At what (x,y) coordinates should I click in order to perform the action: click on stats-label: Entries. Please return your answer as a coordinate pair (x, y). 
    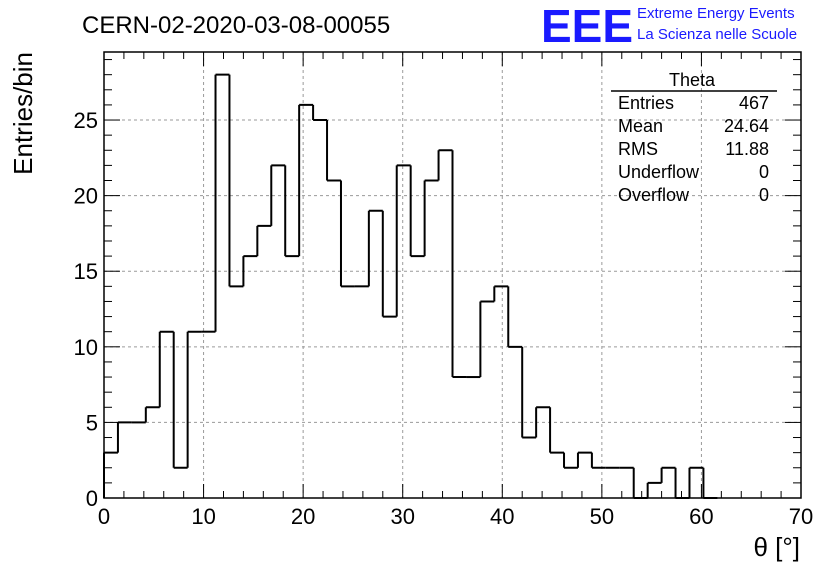
    Looking at the image, I should click on (646, 103).